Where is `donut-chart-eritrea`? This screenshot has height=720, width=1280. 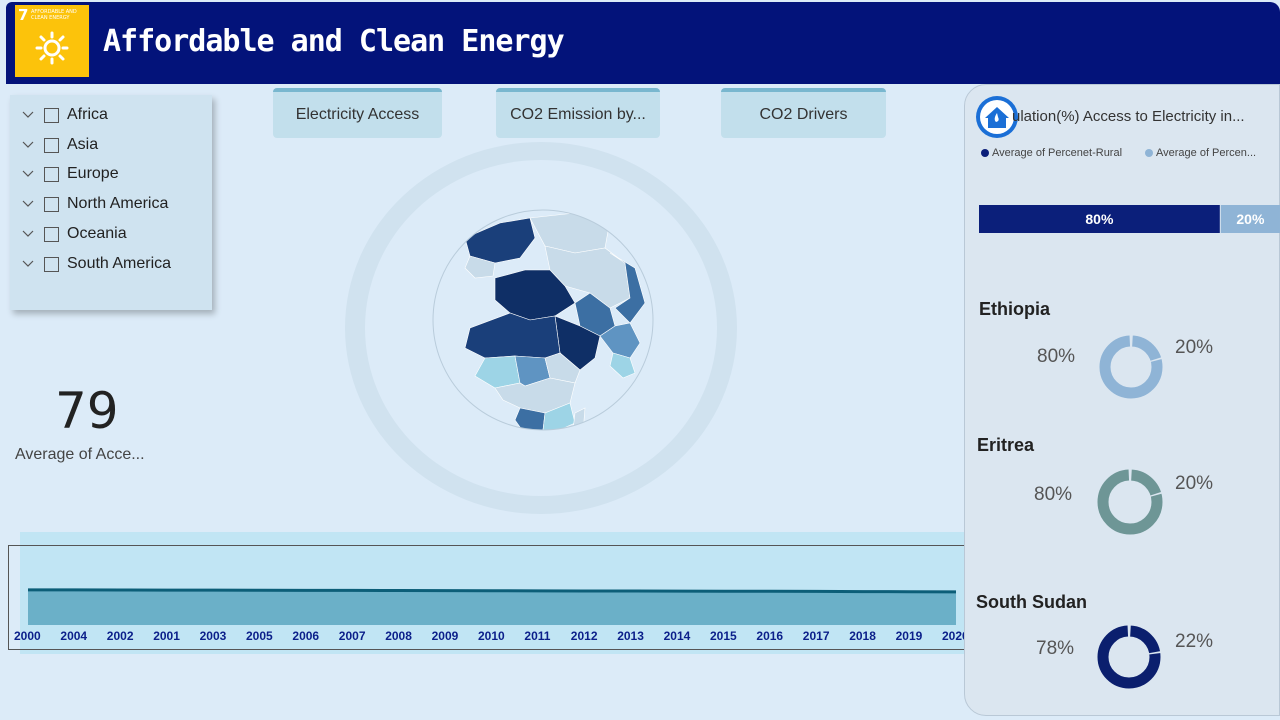
donut-chart-eritrea is located at coordinates (1130, 502).